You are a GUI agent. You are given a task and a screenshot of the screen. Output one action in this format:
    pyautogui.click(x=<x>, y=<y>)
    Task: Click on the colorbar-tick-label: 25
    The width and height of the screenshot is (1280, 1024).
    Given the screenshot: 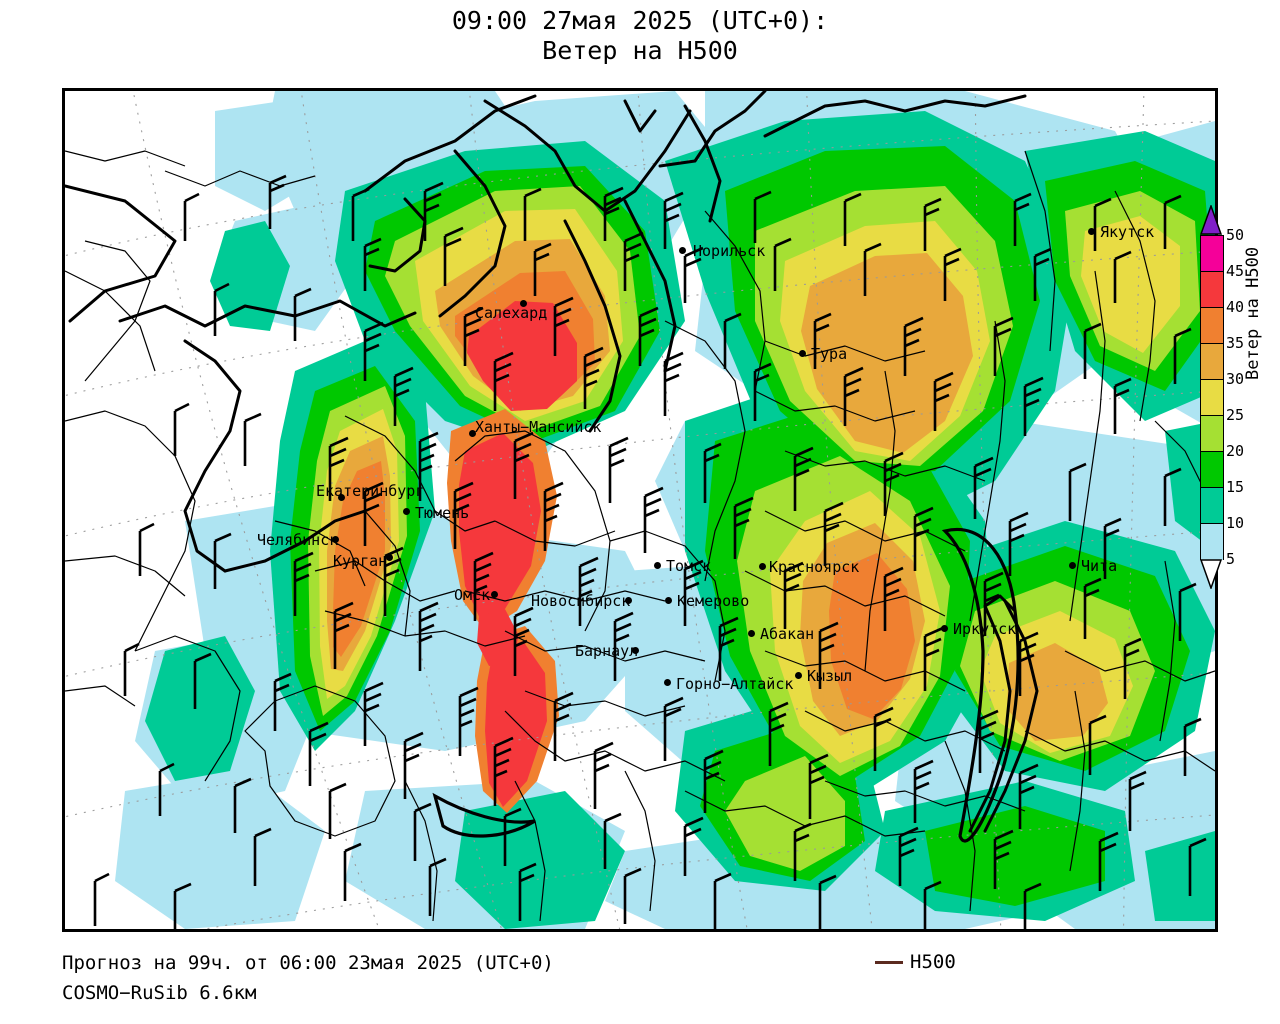 What is the action you would take?
    pyautogui.click(x=1235, y=415)
    